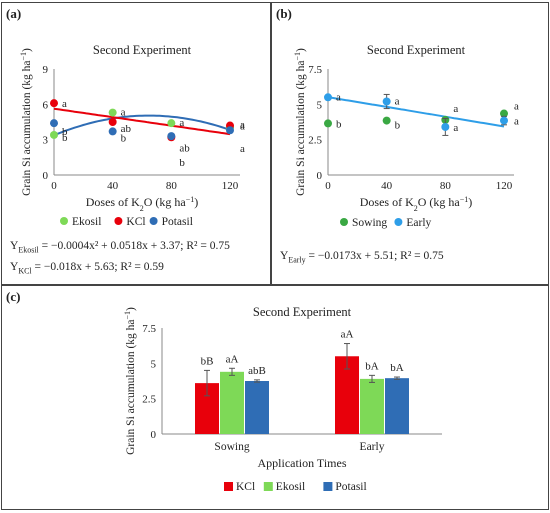 This screenshot has width=550, height=513. Describe the element at coordinates (231, 447) in the screenshot. I see `category-label: Sowing` at that location.